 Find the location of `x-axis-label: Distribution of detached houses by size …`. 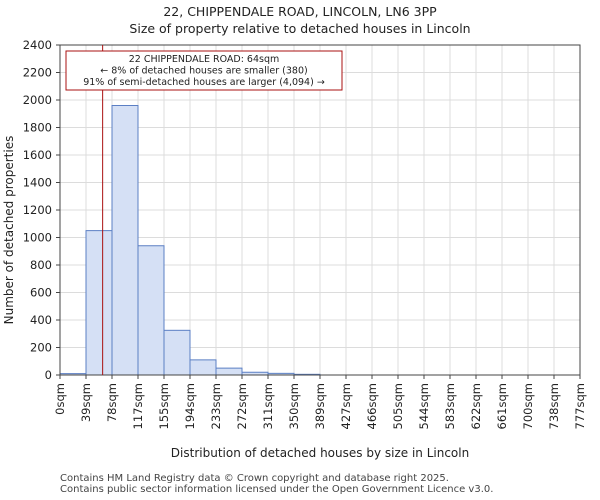

x-axis-label: Distribution of detached houses by size … is located at coordinates (320, 453).